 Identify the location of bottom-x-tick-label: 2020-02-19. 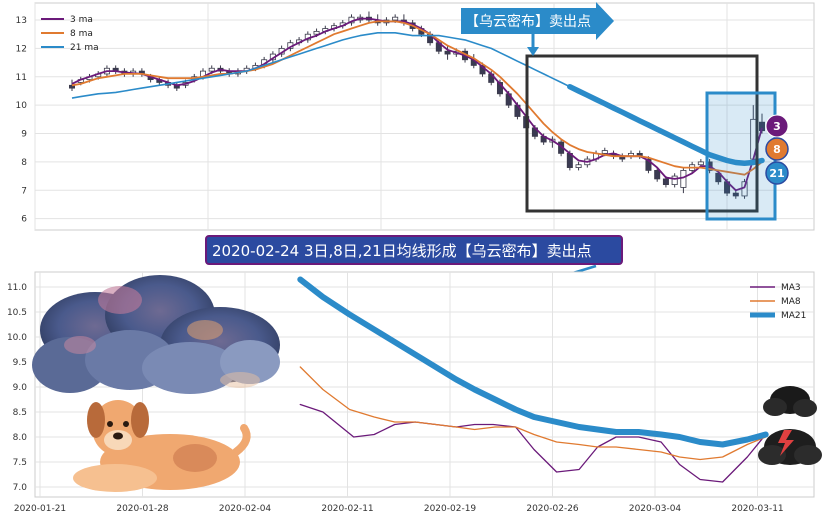
(450, 509).